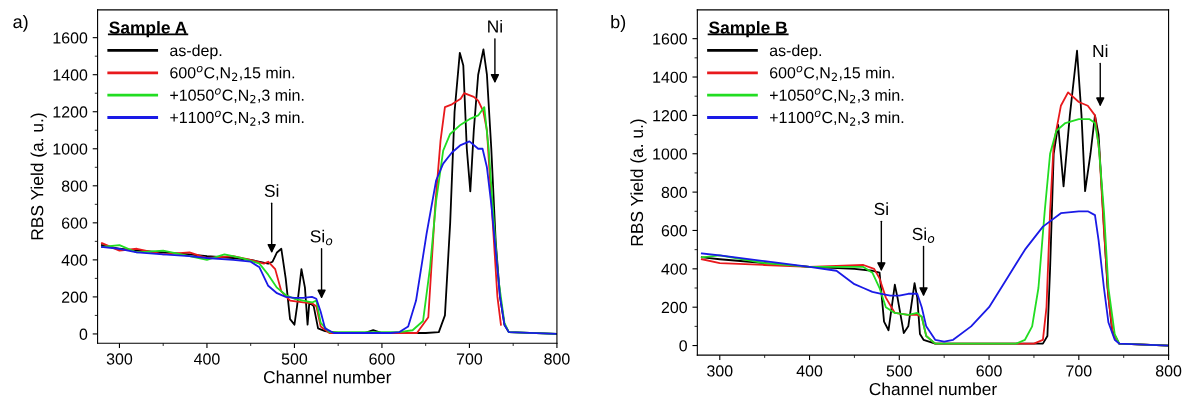  What do you see at coordinates (748, 29) in the screenshot?
I see `legend-title: Sample B` at bounding box center [748, 29].